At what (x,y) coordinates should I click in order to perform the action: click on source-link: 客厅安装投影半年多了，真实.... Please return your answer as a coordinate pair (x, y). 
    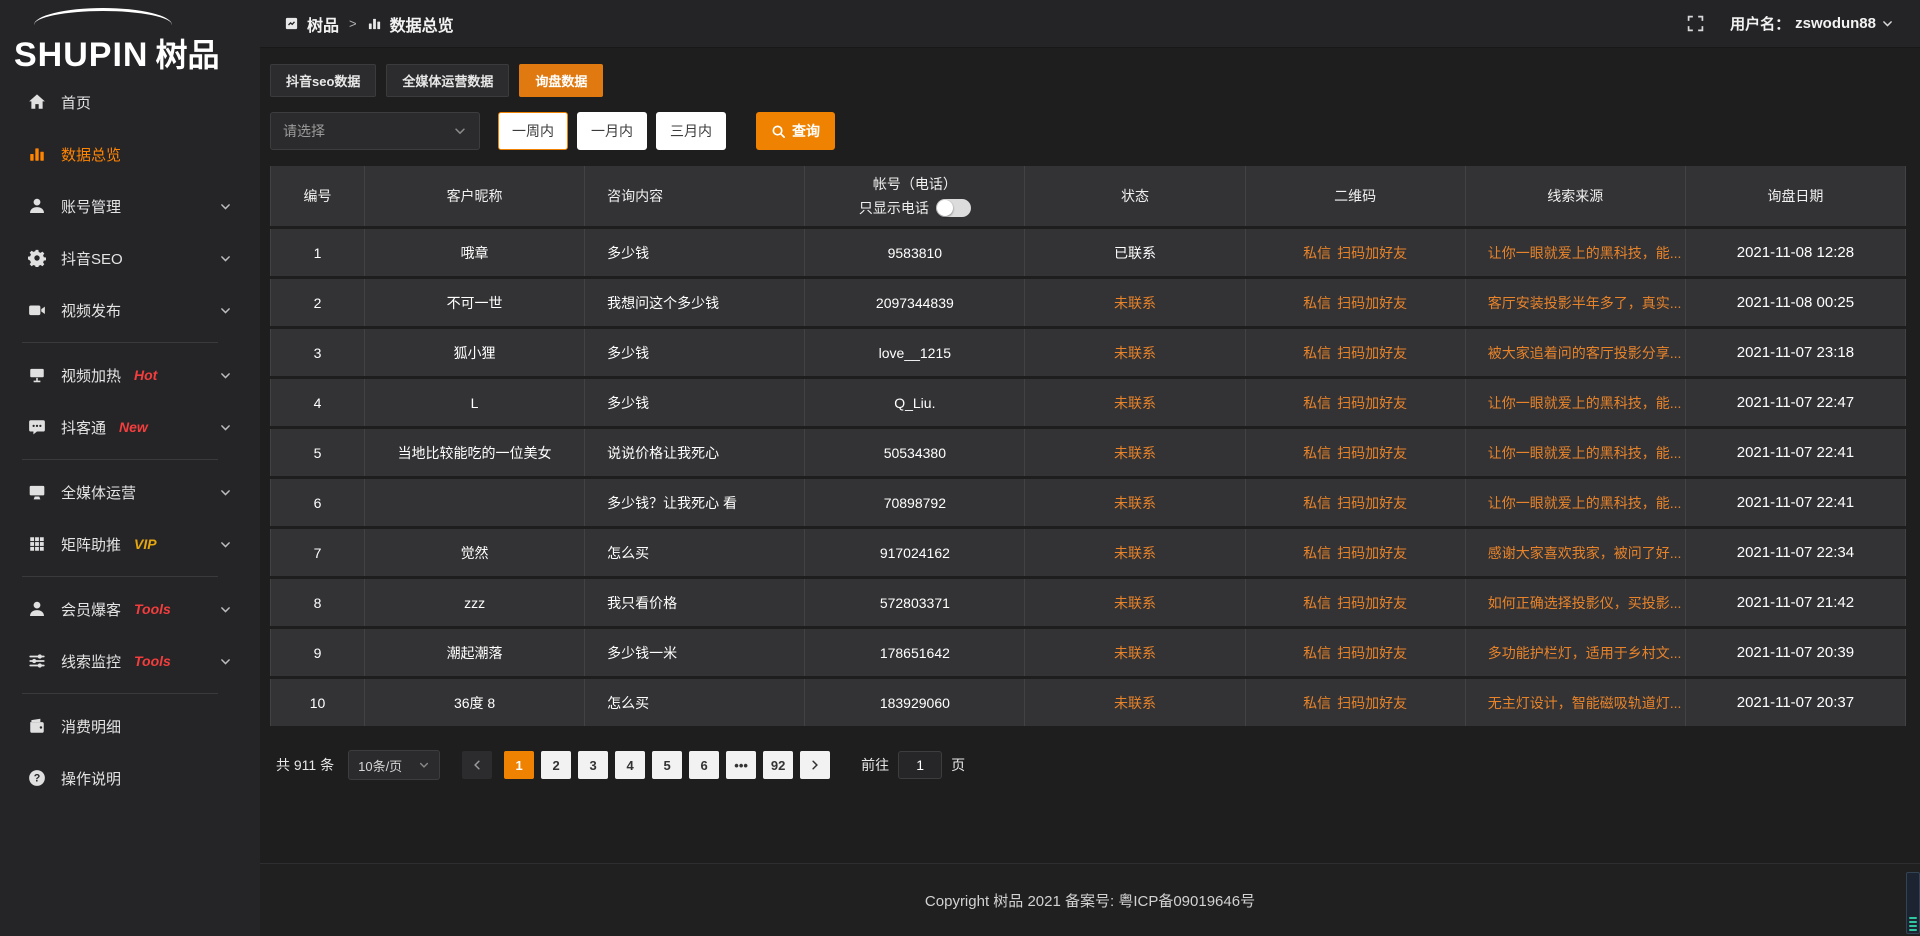
    Looking at the image, I should click on (1575, 302).